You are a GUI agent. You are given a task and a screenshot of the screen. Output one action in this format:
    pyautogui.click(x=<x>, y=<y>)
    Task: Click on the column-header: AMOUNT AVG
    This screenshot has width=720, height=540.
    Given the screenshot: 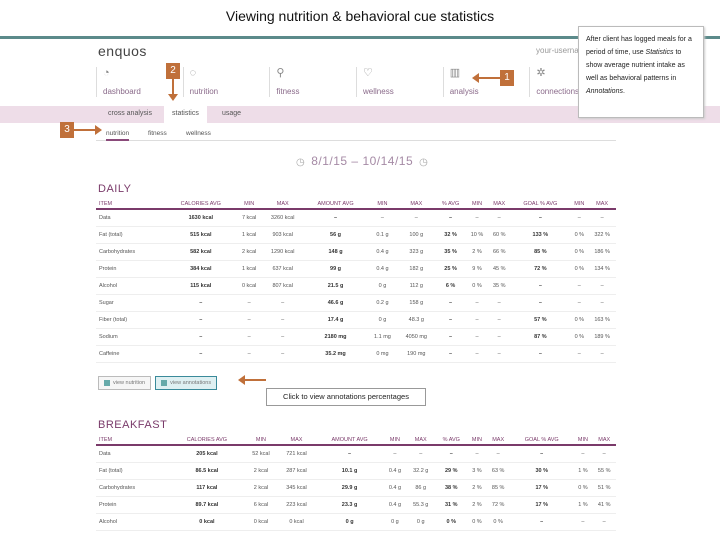 What is the action you would take?
    pyautogui.click(x=335, y=204)
    